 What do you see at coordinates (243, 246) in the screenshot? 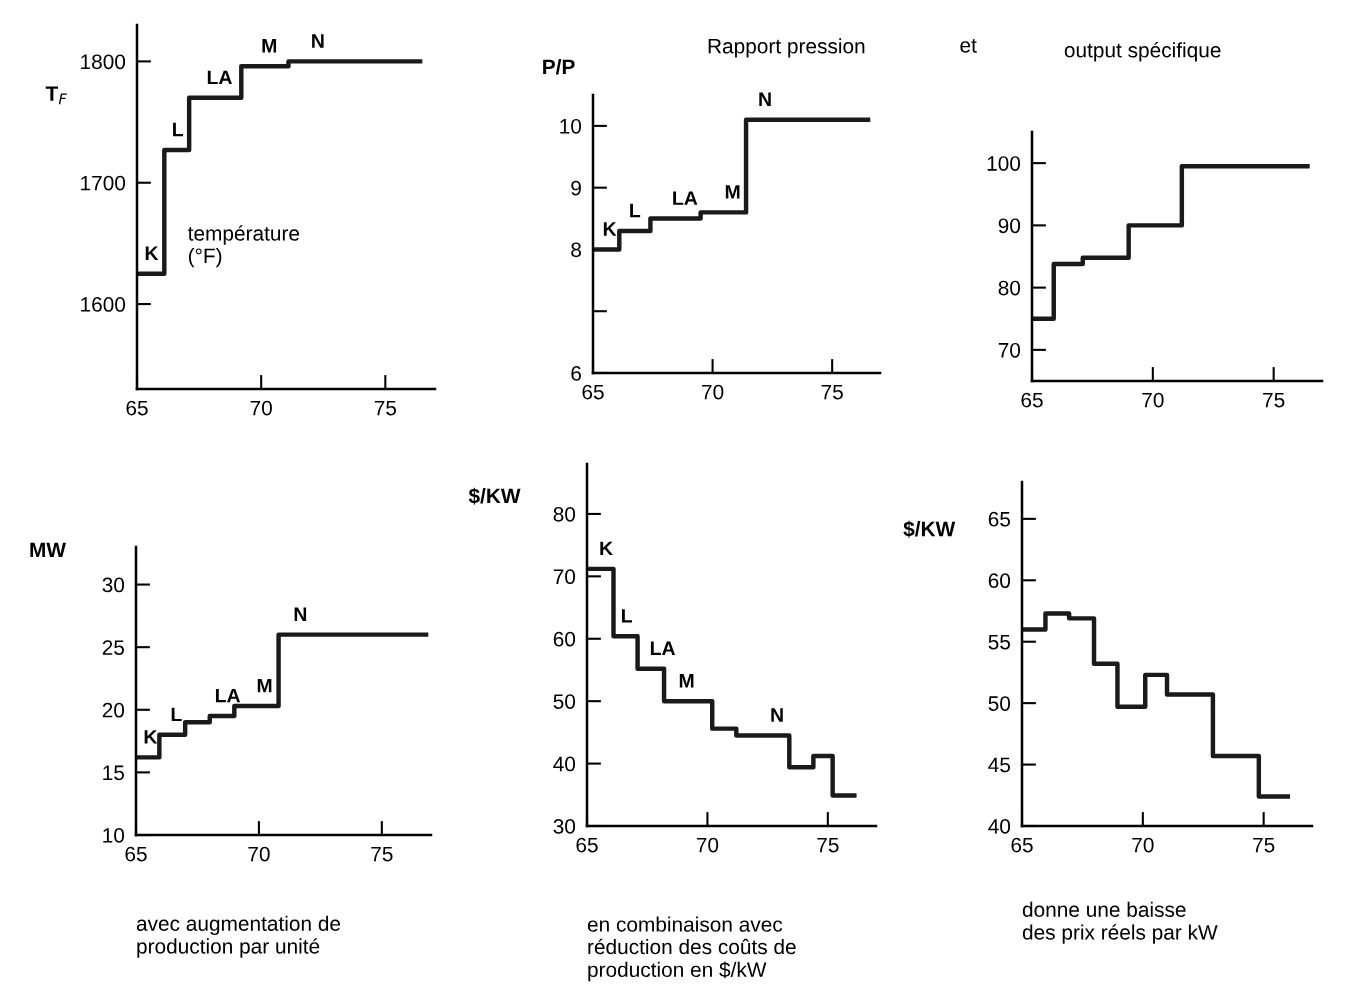
I see `annotation: température (°F)` at bounding box center [243, 246].